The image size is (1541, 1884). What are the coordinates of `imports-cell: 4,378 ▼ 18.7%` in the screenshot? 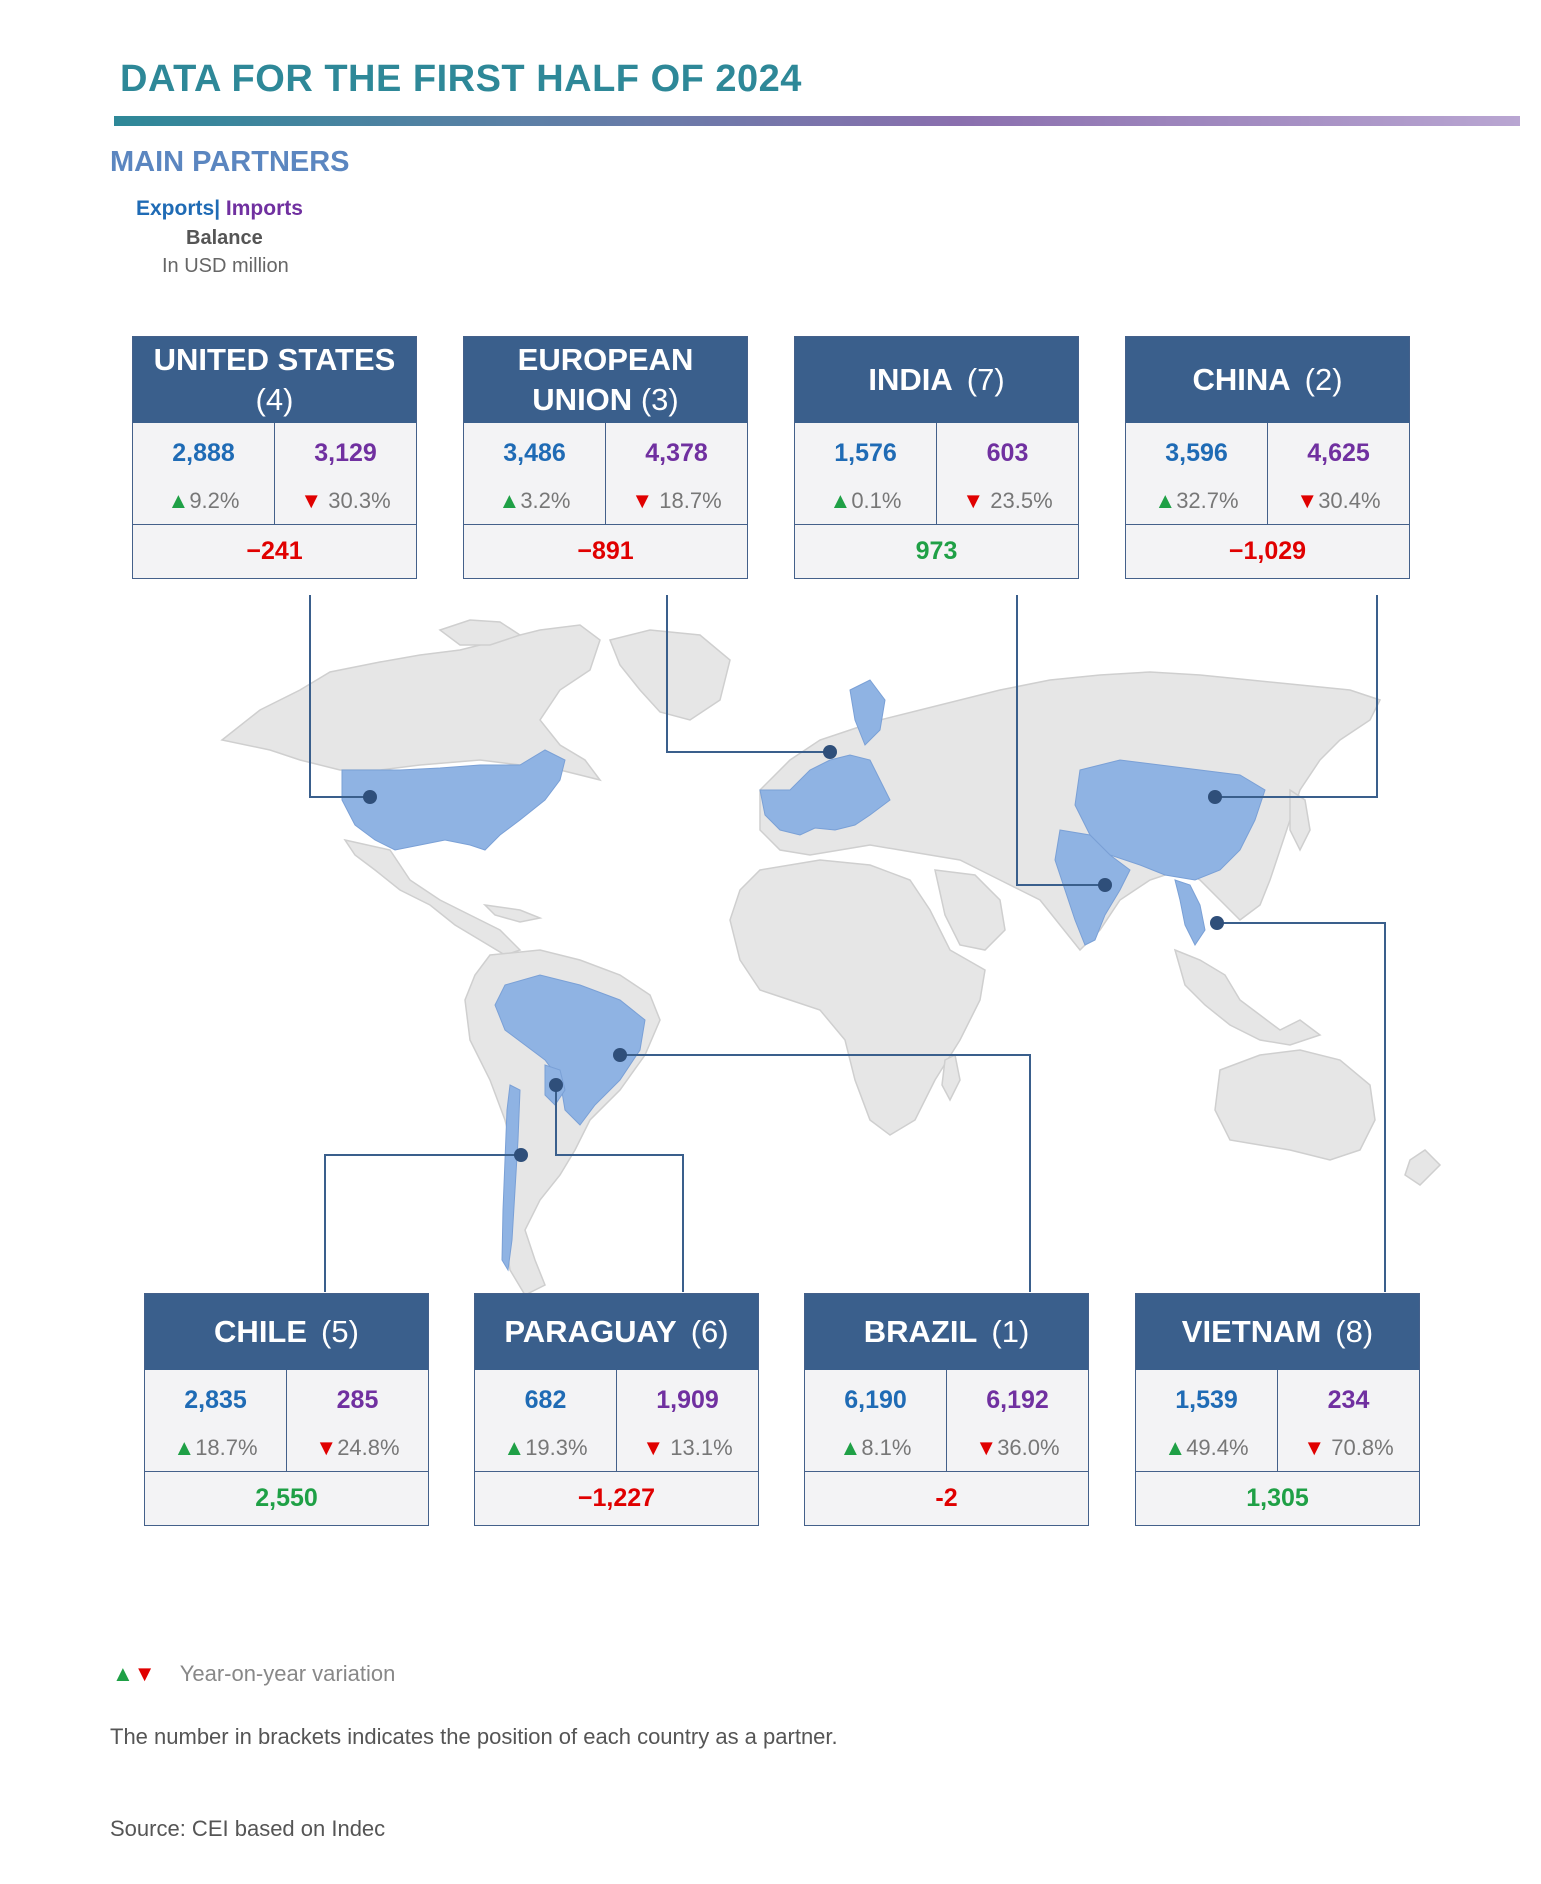 It's located at (676, 473).